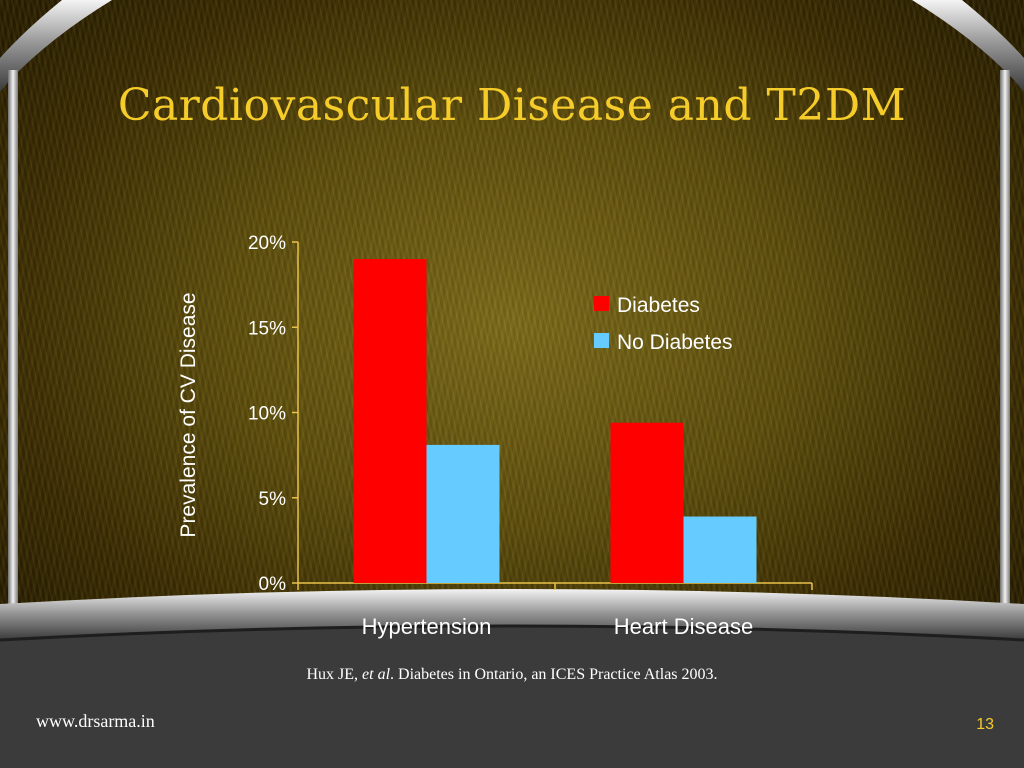 The image size is (1024, 768). I want to click on citation-etal: et al, so click(376, 674).